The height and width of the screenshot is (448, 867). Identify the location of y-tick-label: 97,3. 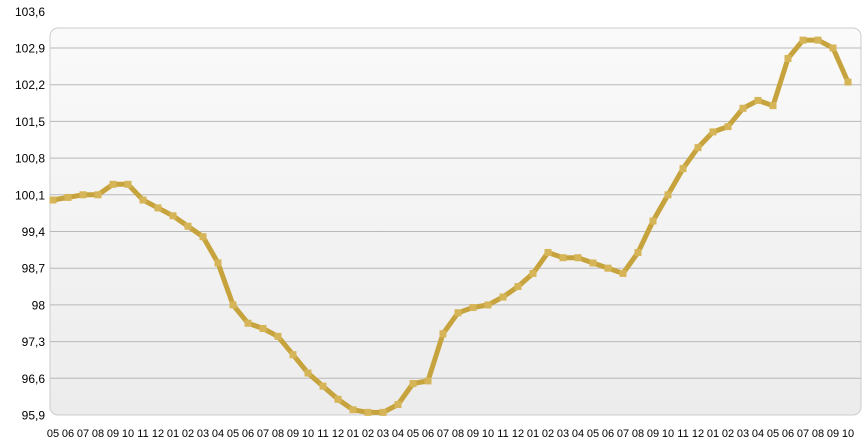
(34, 342).